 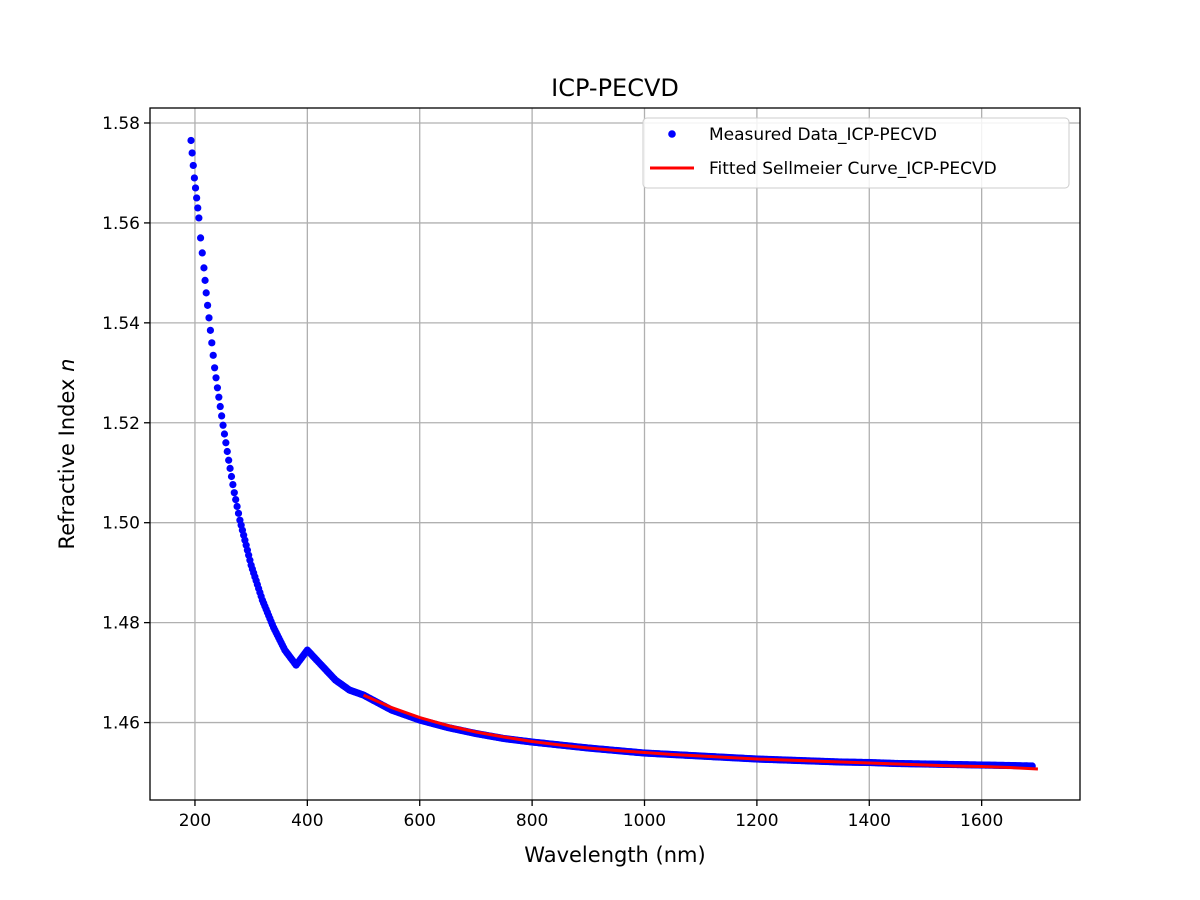 What do you see at coordinates (700, 732) in the screenshot?
I see `series-fitted-curve` at bounding box center [700, 732].